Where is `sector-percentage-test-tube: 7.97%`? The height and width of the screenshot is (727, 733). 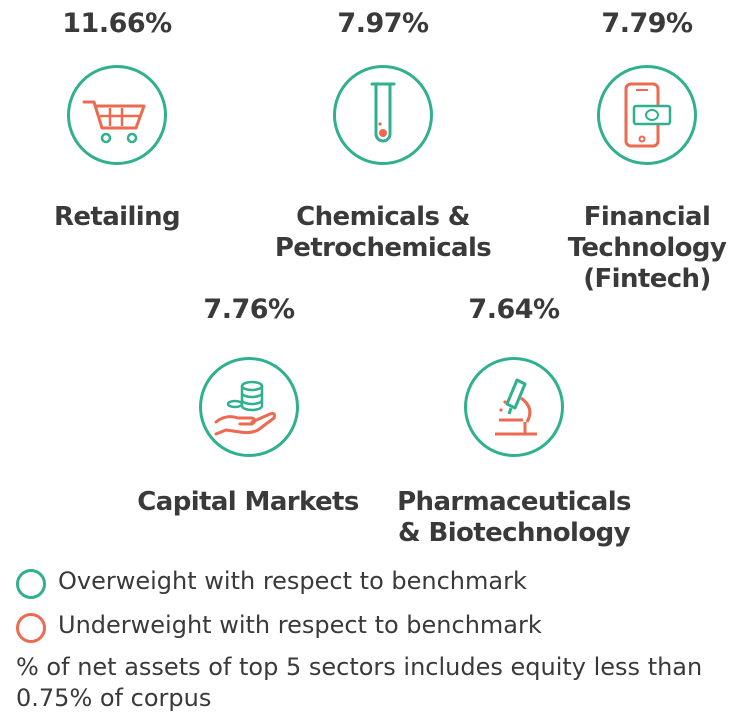 sector-percentage-test-tube: 7.97% is located at coordinates (383, 23).